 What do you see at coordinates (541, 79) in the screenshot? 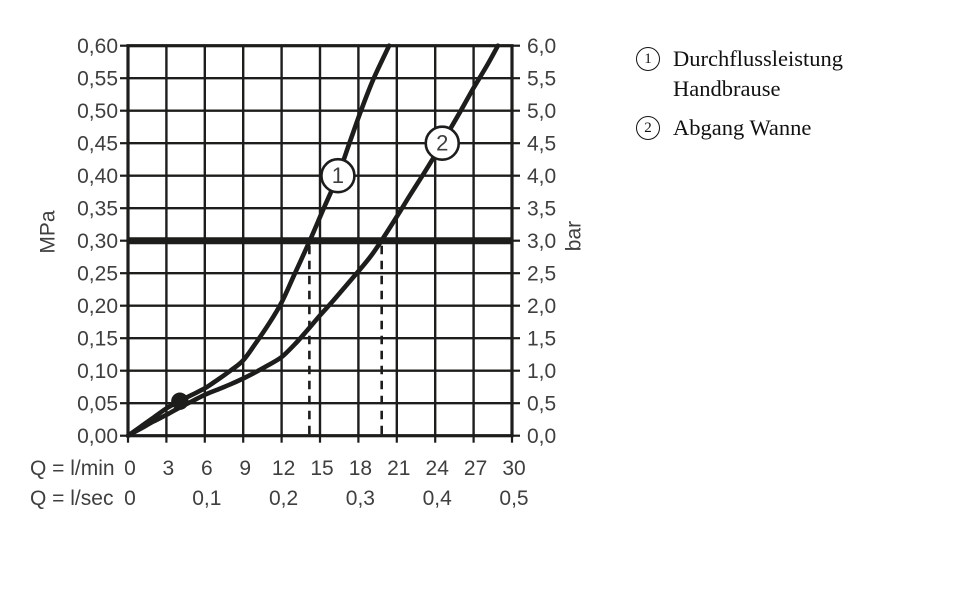
I see `y-tick-label-bar: 5,5` at bounding box center [541, 79].